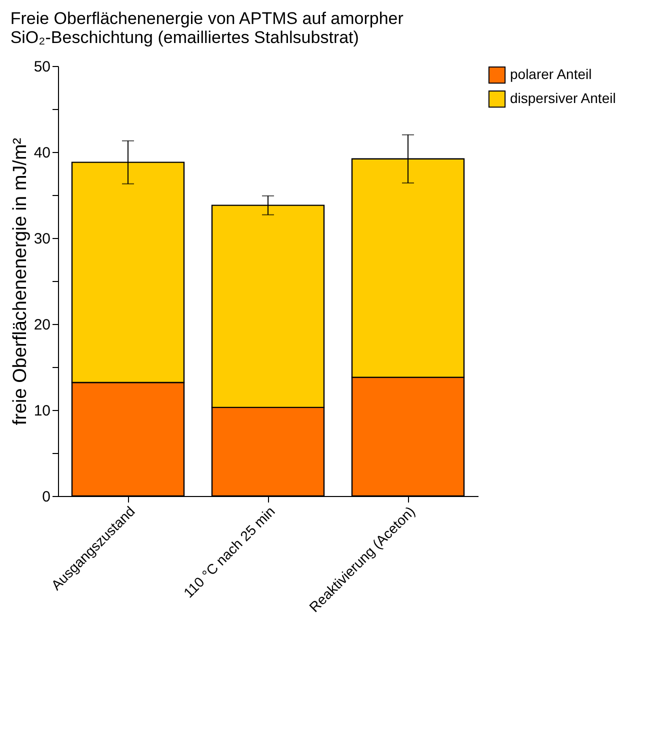  Describe the element at coordinates (42, 153) in the screenshot. I see `y-tick-label: 40` at that location.